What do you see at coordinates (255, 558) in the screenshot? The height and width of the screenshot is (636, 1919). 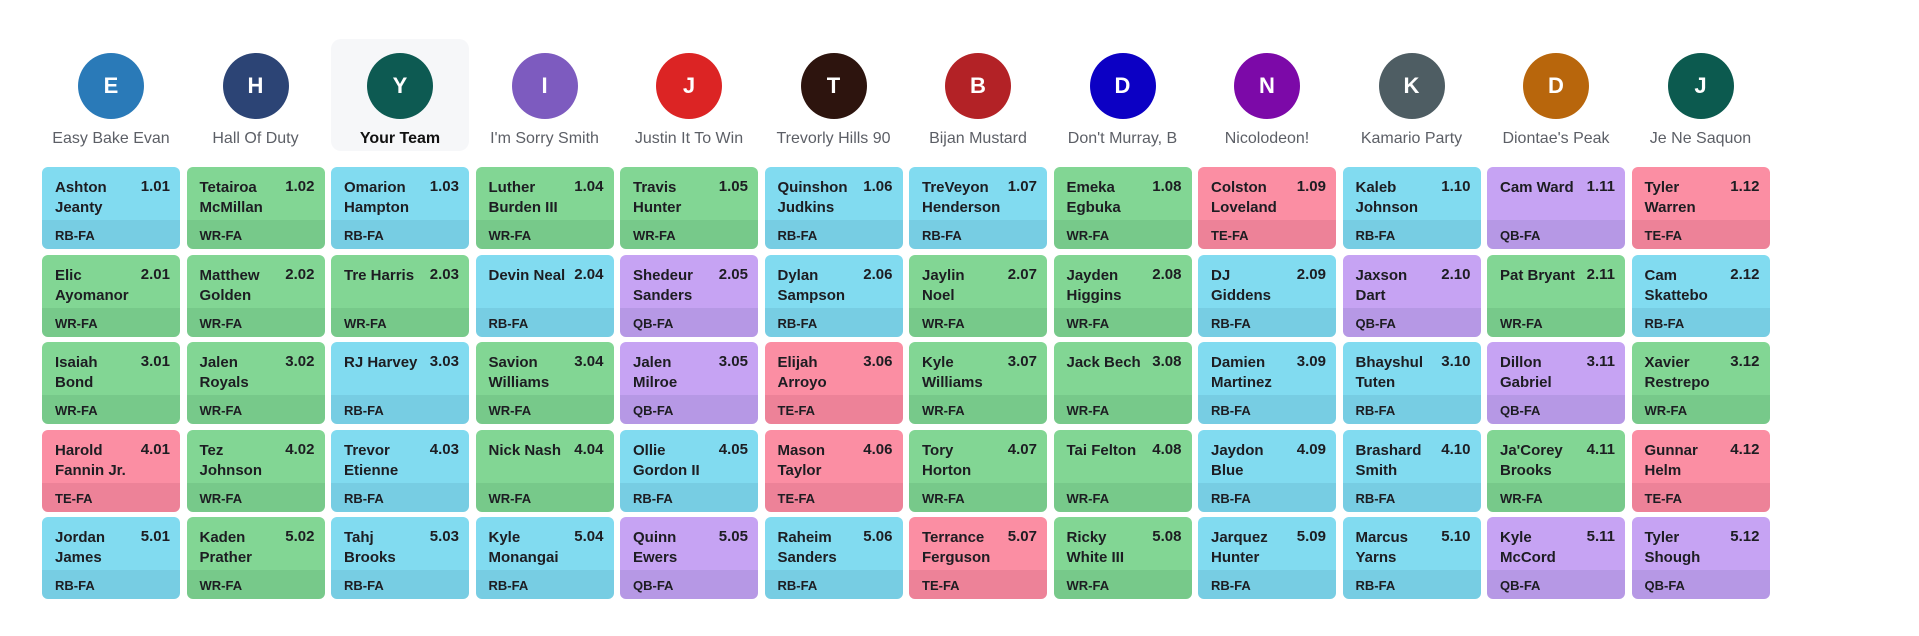 I see `pick-card: Kaden Prather 5.02 WR-FA` at bounding box center [255, 558].